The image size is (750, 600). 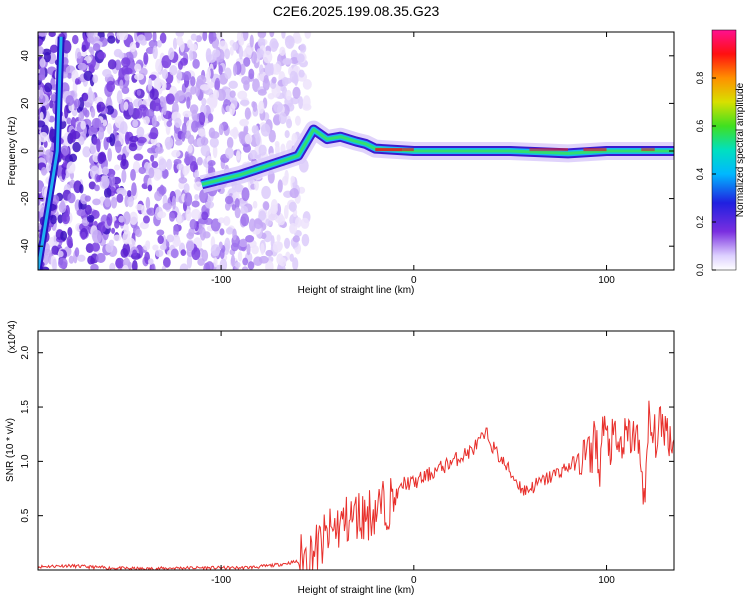 What do you see at coordinates (12, 151) in the screenshot?
I see `spectrogram-y-label: Frequency (Hz)` at bounding box center [12, 151].